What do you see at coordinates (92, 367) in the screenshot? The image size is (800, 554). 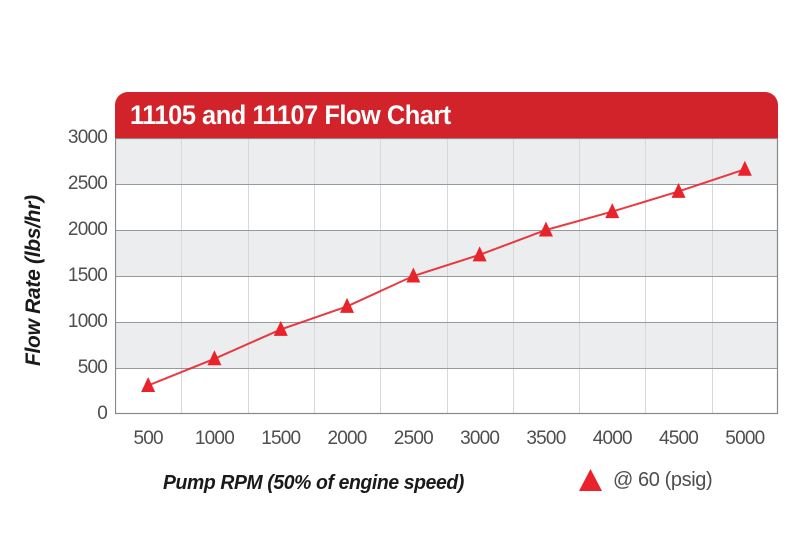 I see `y-tick-label: 500` at bounding box center [92, 367].